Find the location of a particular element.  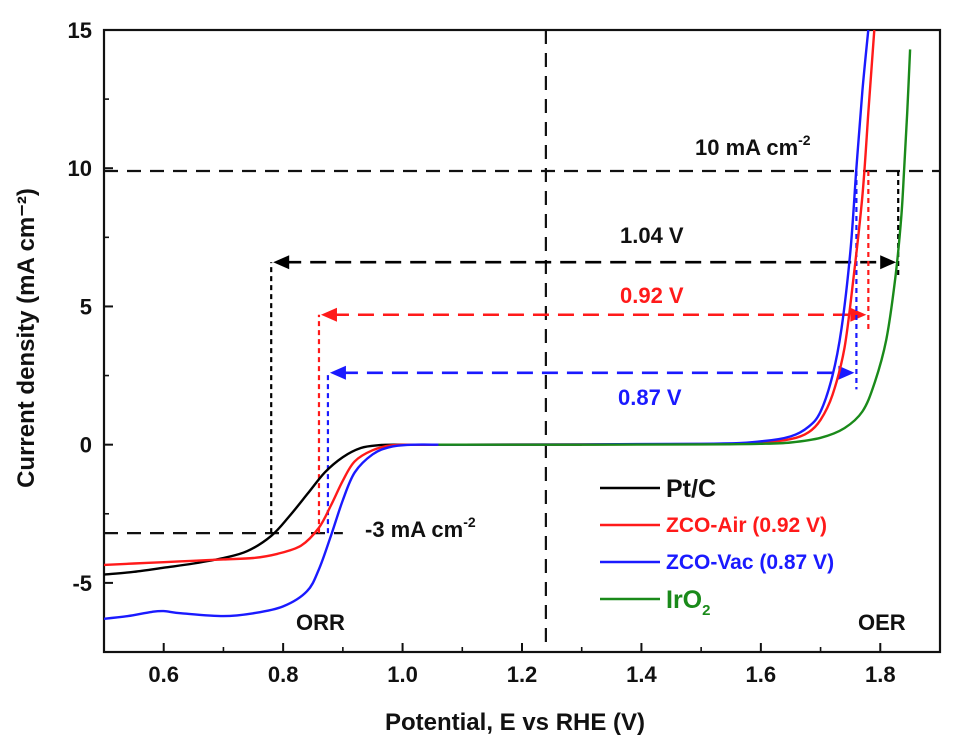

legend-label-main: Pt/C is located at coordinates (691, 489).